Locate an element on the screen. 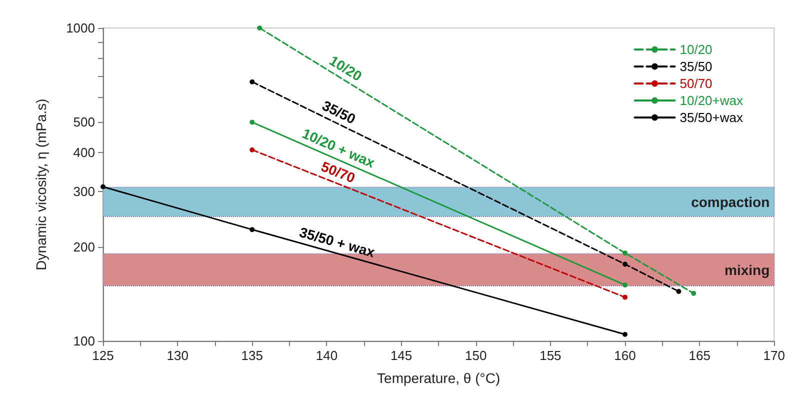 Image resolution: width=797 pixels, height=403 pixels. y-tick-label: 100 is located at coordinates (84, 341).